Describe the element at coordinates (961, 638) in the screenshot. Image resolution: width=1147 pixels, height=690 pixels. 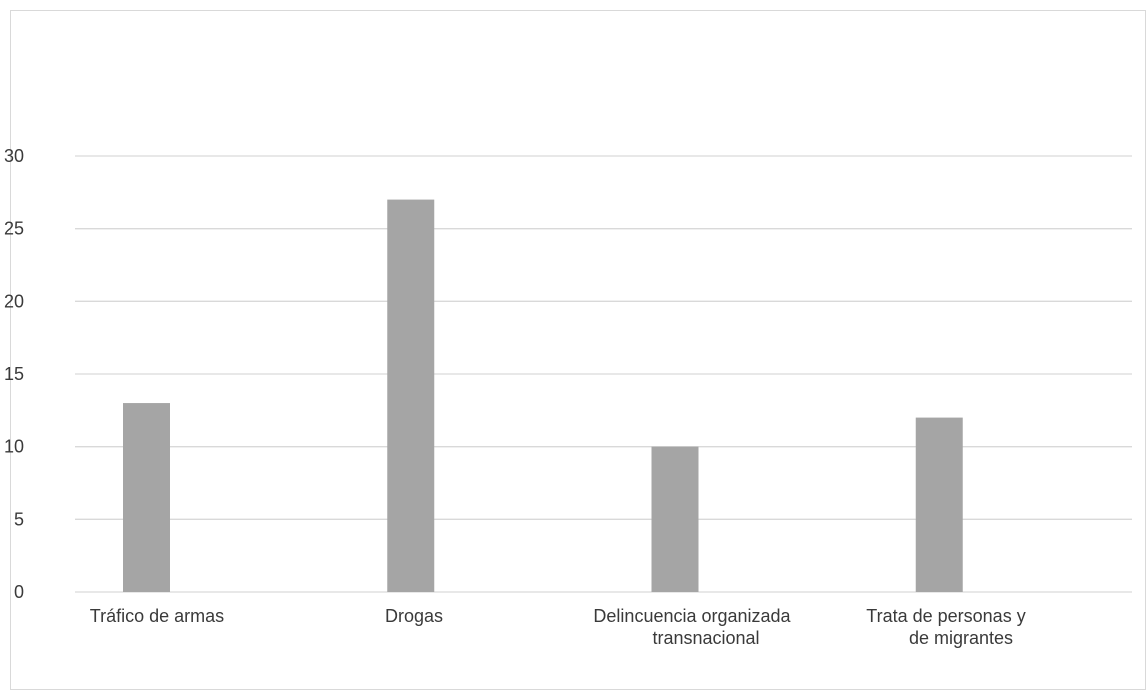
I see `x-category-label: de migrantes` at that location.